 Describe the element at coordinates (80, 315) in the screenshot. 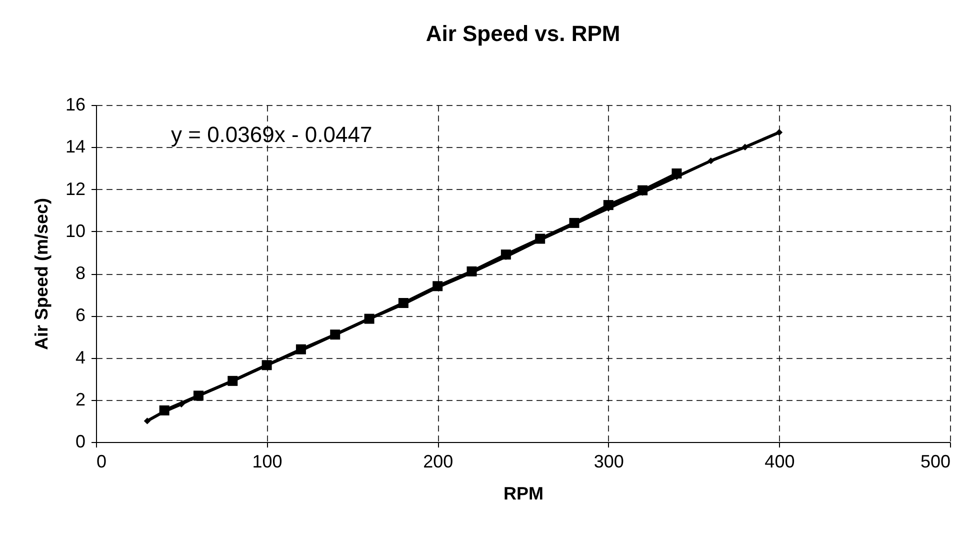

I see `y-tick-label: 6` at that location.